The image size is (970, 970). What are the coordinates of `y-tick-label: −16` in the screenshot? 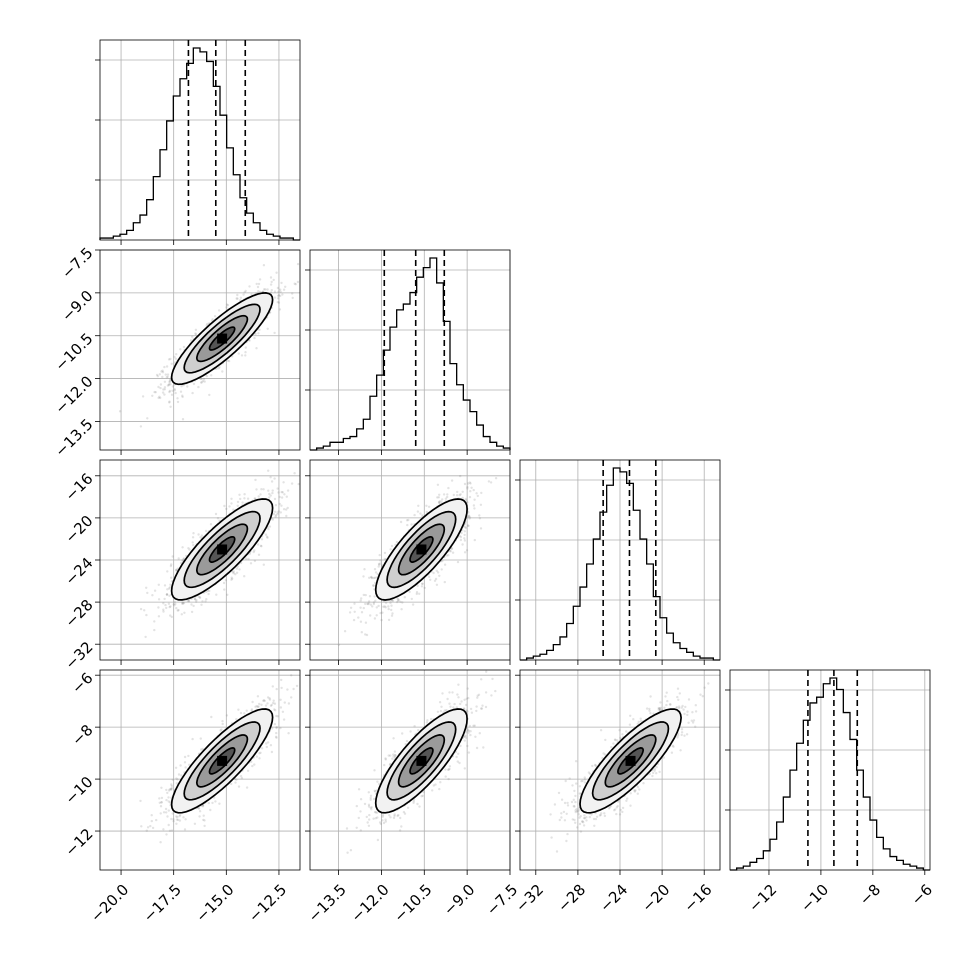 It's located at (78, 487).